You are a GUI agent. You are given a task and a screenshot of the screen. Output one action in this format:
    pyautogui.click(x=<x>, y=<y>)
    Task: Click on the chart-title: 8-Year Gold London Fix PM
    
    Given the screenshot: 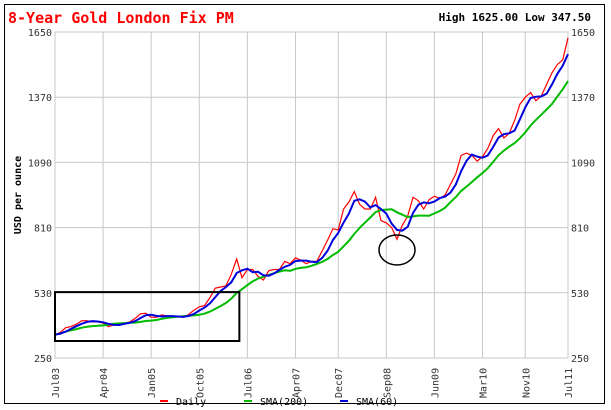 What is the action you would take?
    pyautogui.click(x=121, y=18)
    